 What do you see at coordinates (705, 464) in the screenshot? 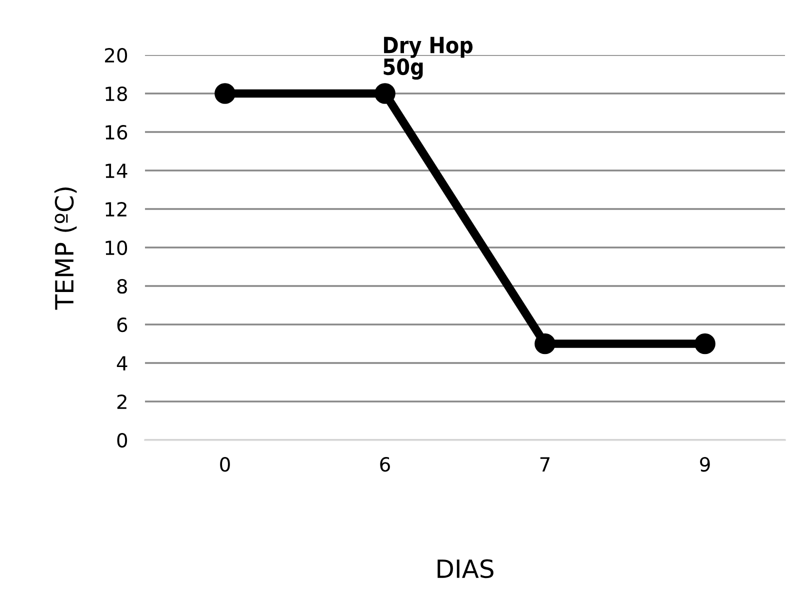
I see `x-tick-label: 9` at bounding box center [705, 464].